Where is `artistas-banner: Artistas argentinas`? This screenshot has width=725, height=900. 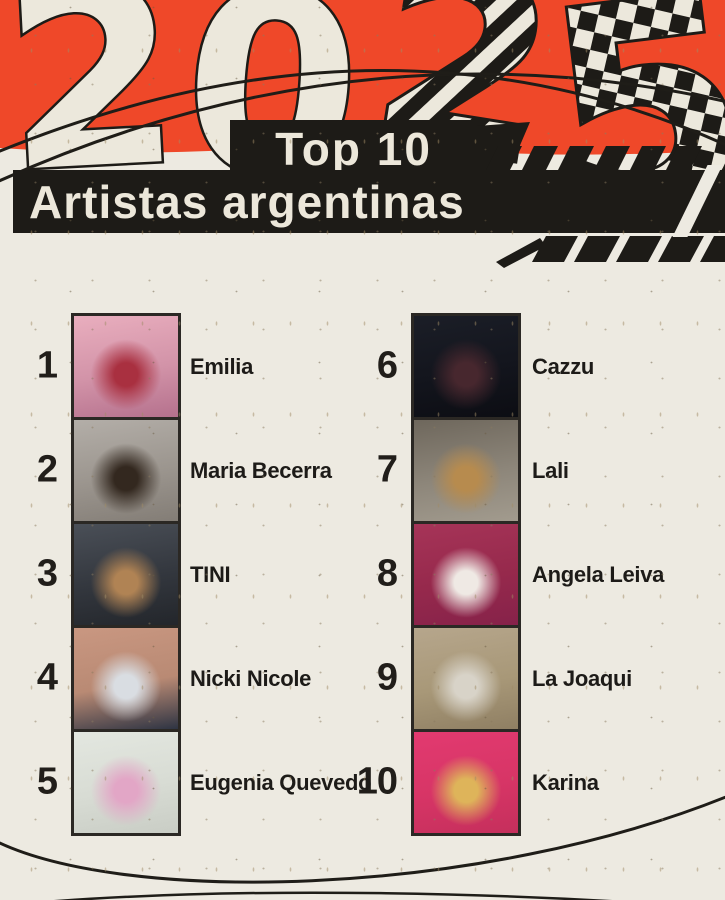 artistas-banner: Artistas argentinas is located at coordinates (369, 201).